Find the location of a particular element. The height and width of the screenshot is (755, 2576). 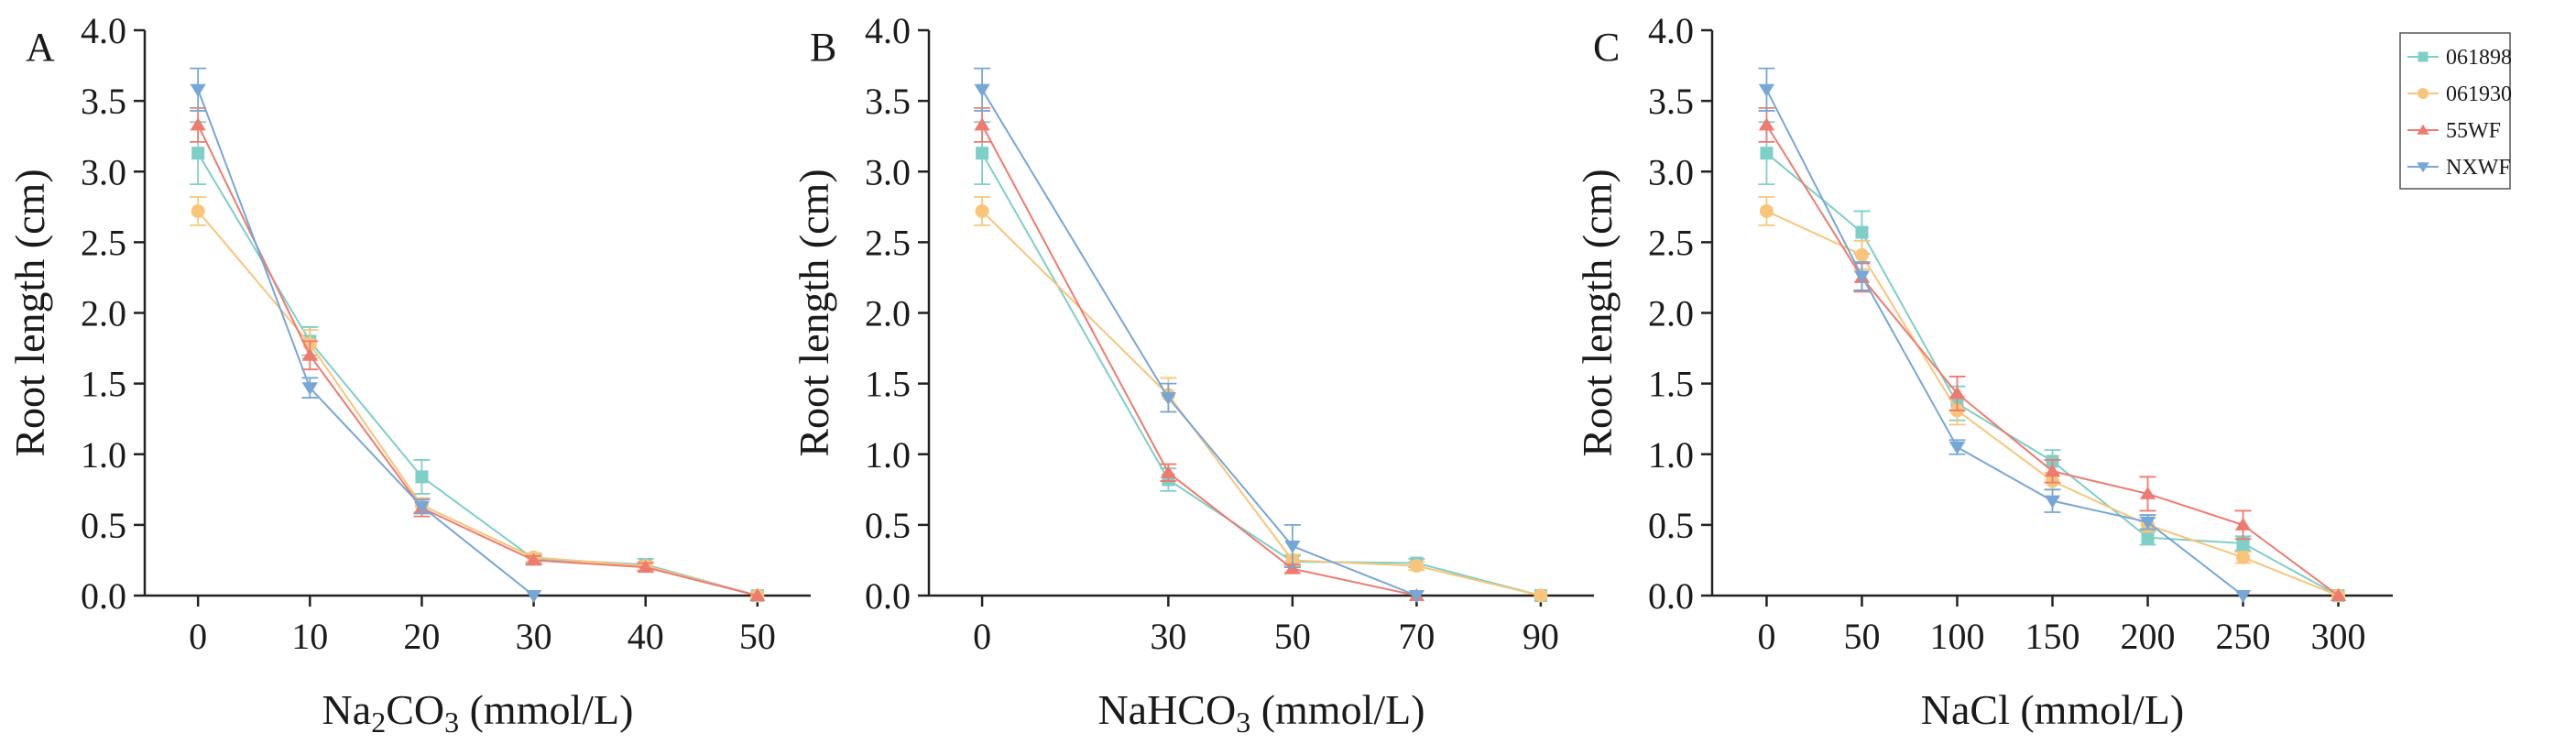

x-tick-label: 30 is located at coordinates (1168, 636).